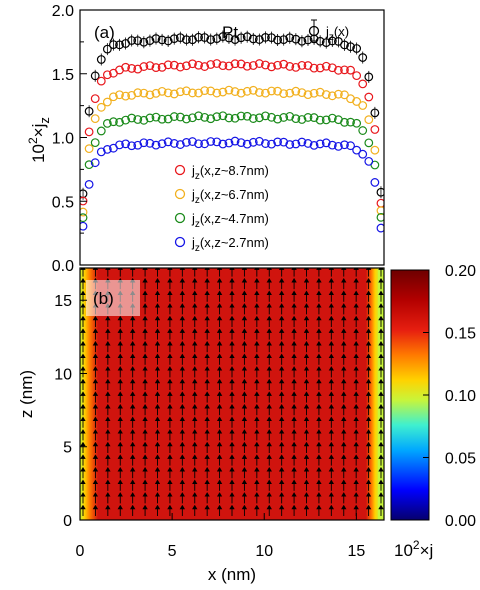 This screenshot has height=590, width=480. What do you see at coordinates (103, 298) in the screenshot?
I see `panel-b-label: (b)` at bounding box center [103, 298].